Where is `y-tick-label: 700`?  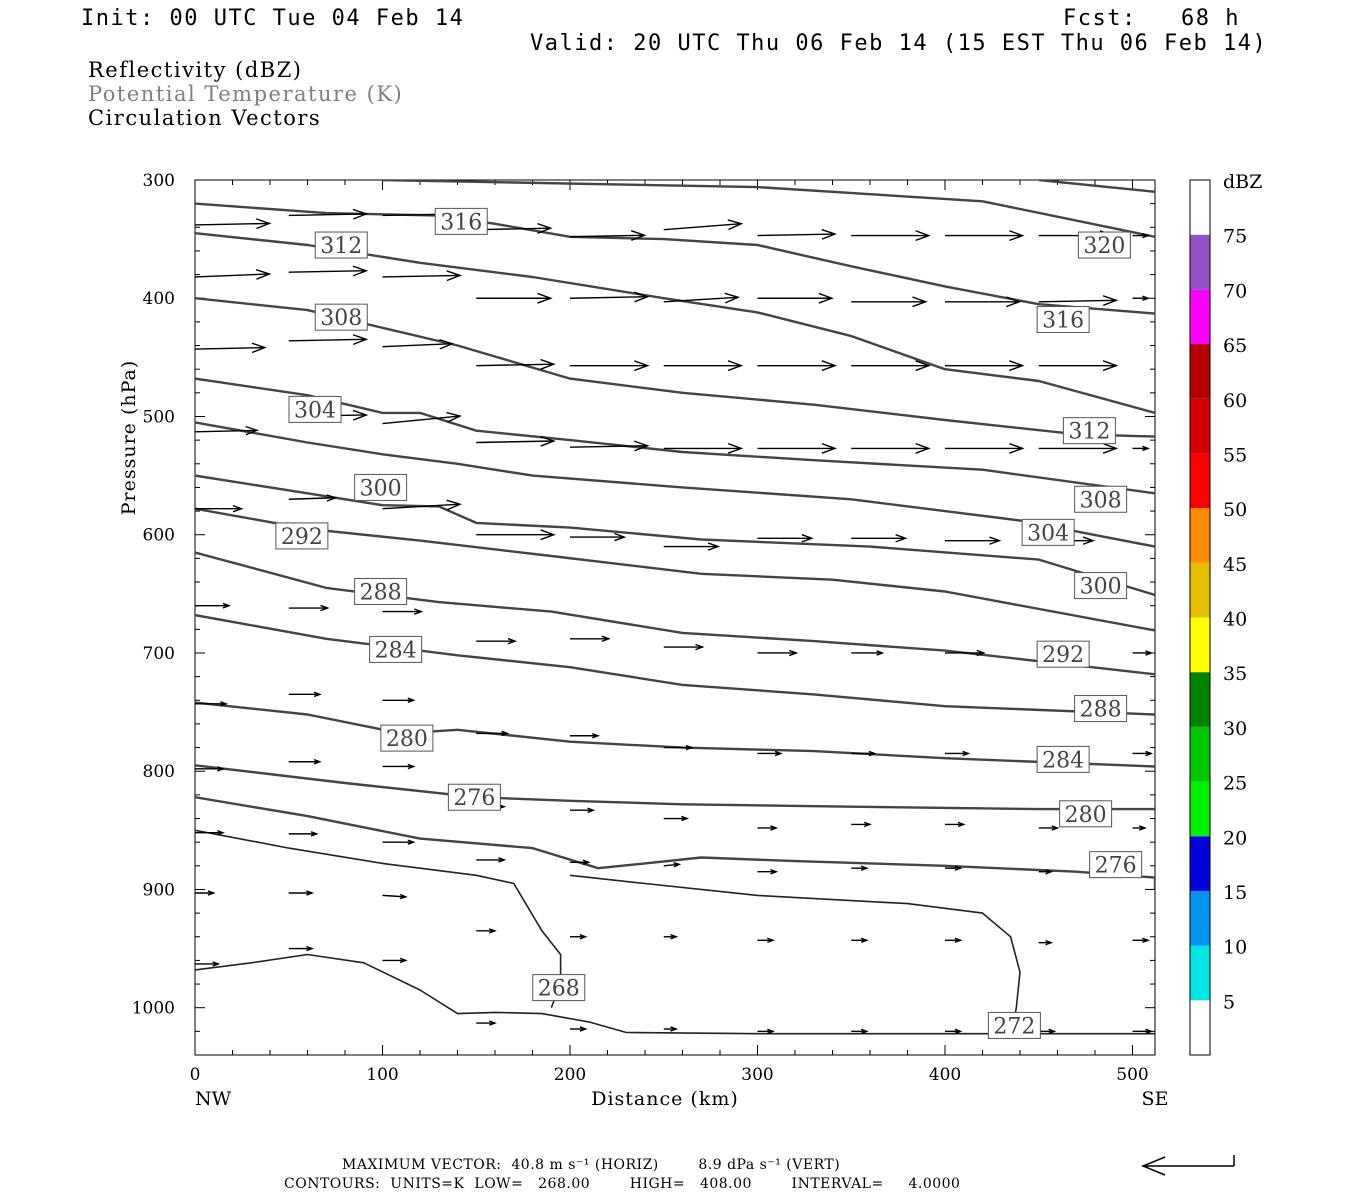
y-tick-label: 700 is located at coordinates (159, 654).